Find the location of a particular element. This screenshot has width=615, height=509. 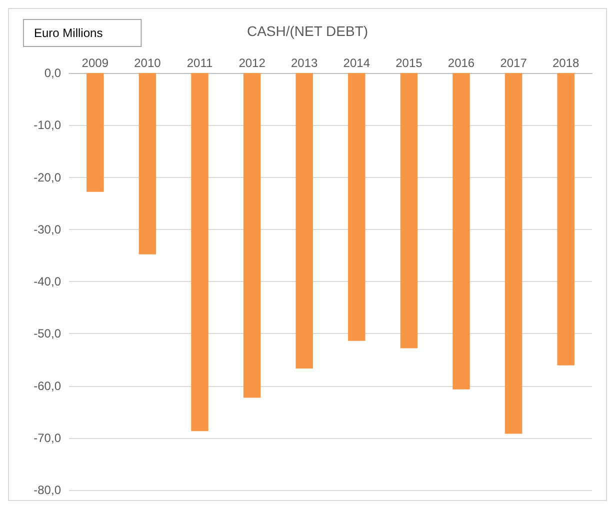

x-tick-label: 2014 is located at coordinates (356, 63).